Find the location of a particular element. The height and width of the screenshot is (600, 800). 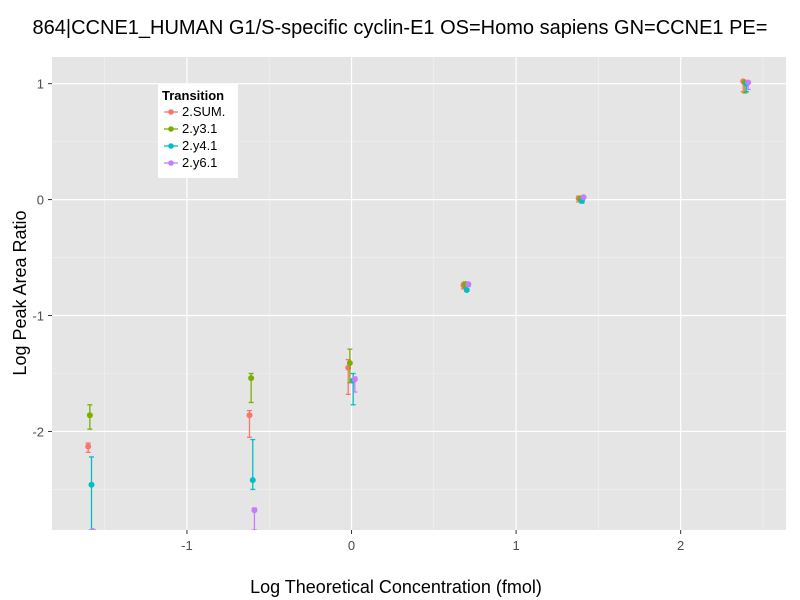

legend-item: 2.SUM. is located at coordinates (194, 111).